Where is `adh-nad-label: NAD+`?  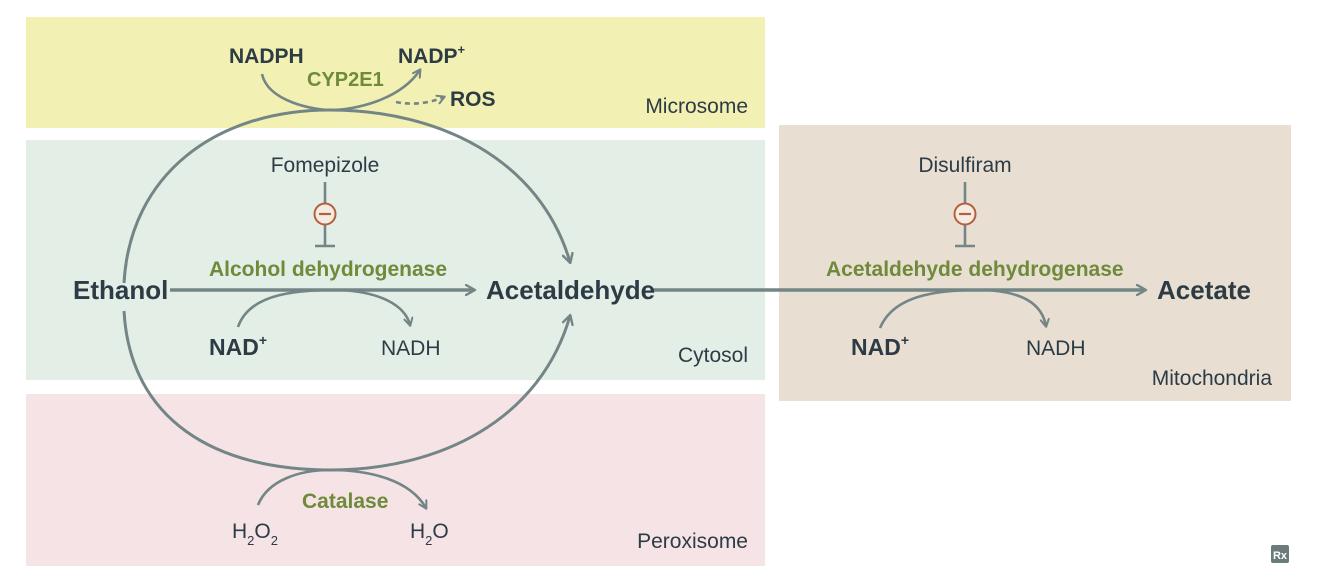
adh-nad-label: NAD+ is located at coordinates (238, 346).